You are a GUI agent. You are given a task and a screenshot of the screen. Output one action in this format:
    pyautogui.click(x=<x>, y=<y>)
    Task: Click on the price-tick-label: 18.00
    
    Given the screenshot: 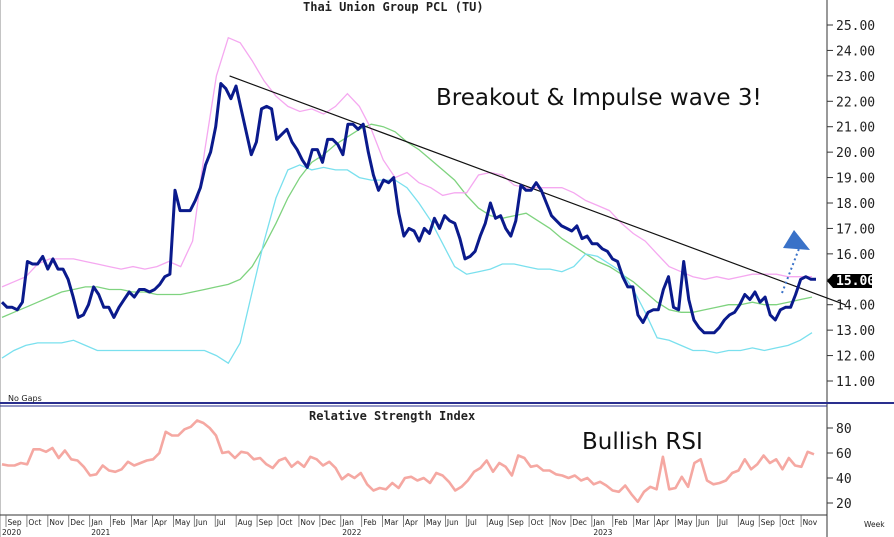 What is the action you would take?
    pyautogui.click(x=855, y=204)
    